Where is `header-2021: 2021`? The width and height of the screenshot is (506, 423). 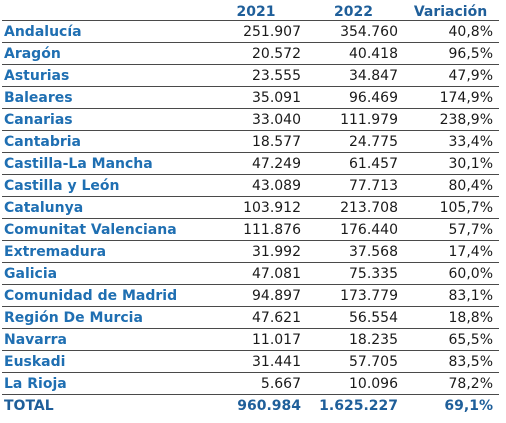
header-2021: 2021 is located at coordinates (256, 10).